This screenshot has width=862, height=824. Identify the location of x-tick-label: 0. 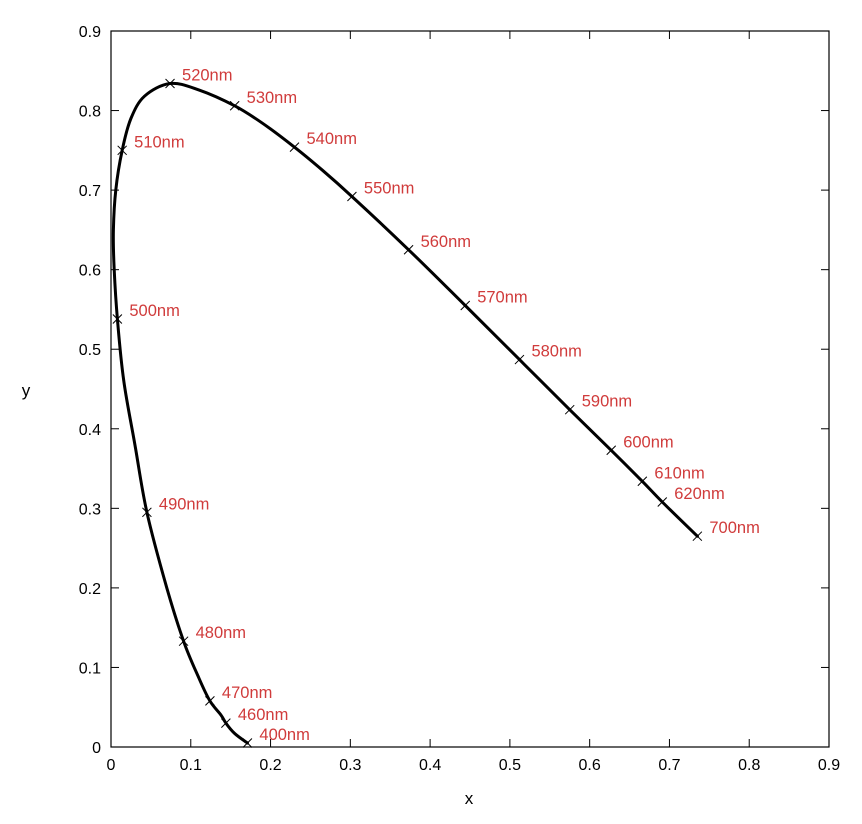
(111, 765).